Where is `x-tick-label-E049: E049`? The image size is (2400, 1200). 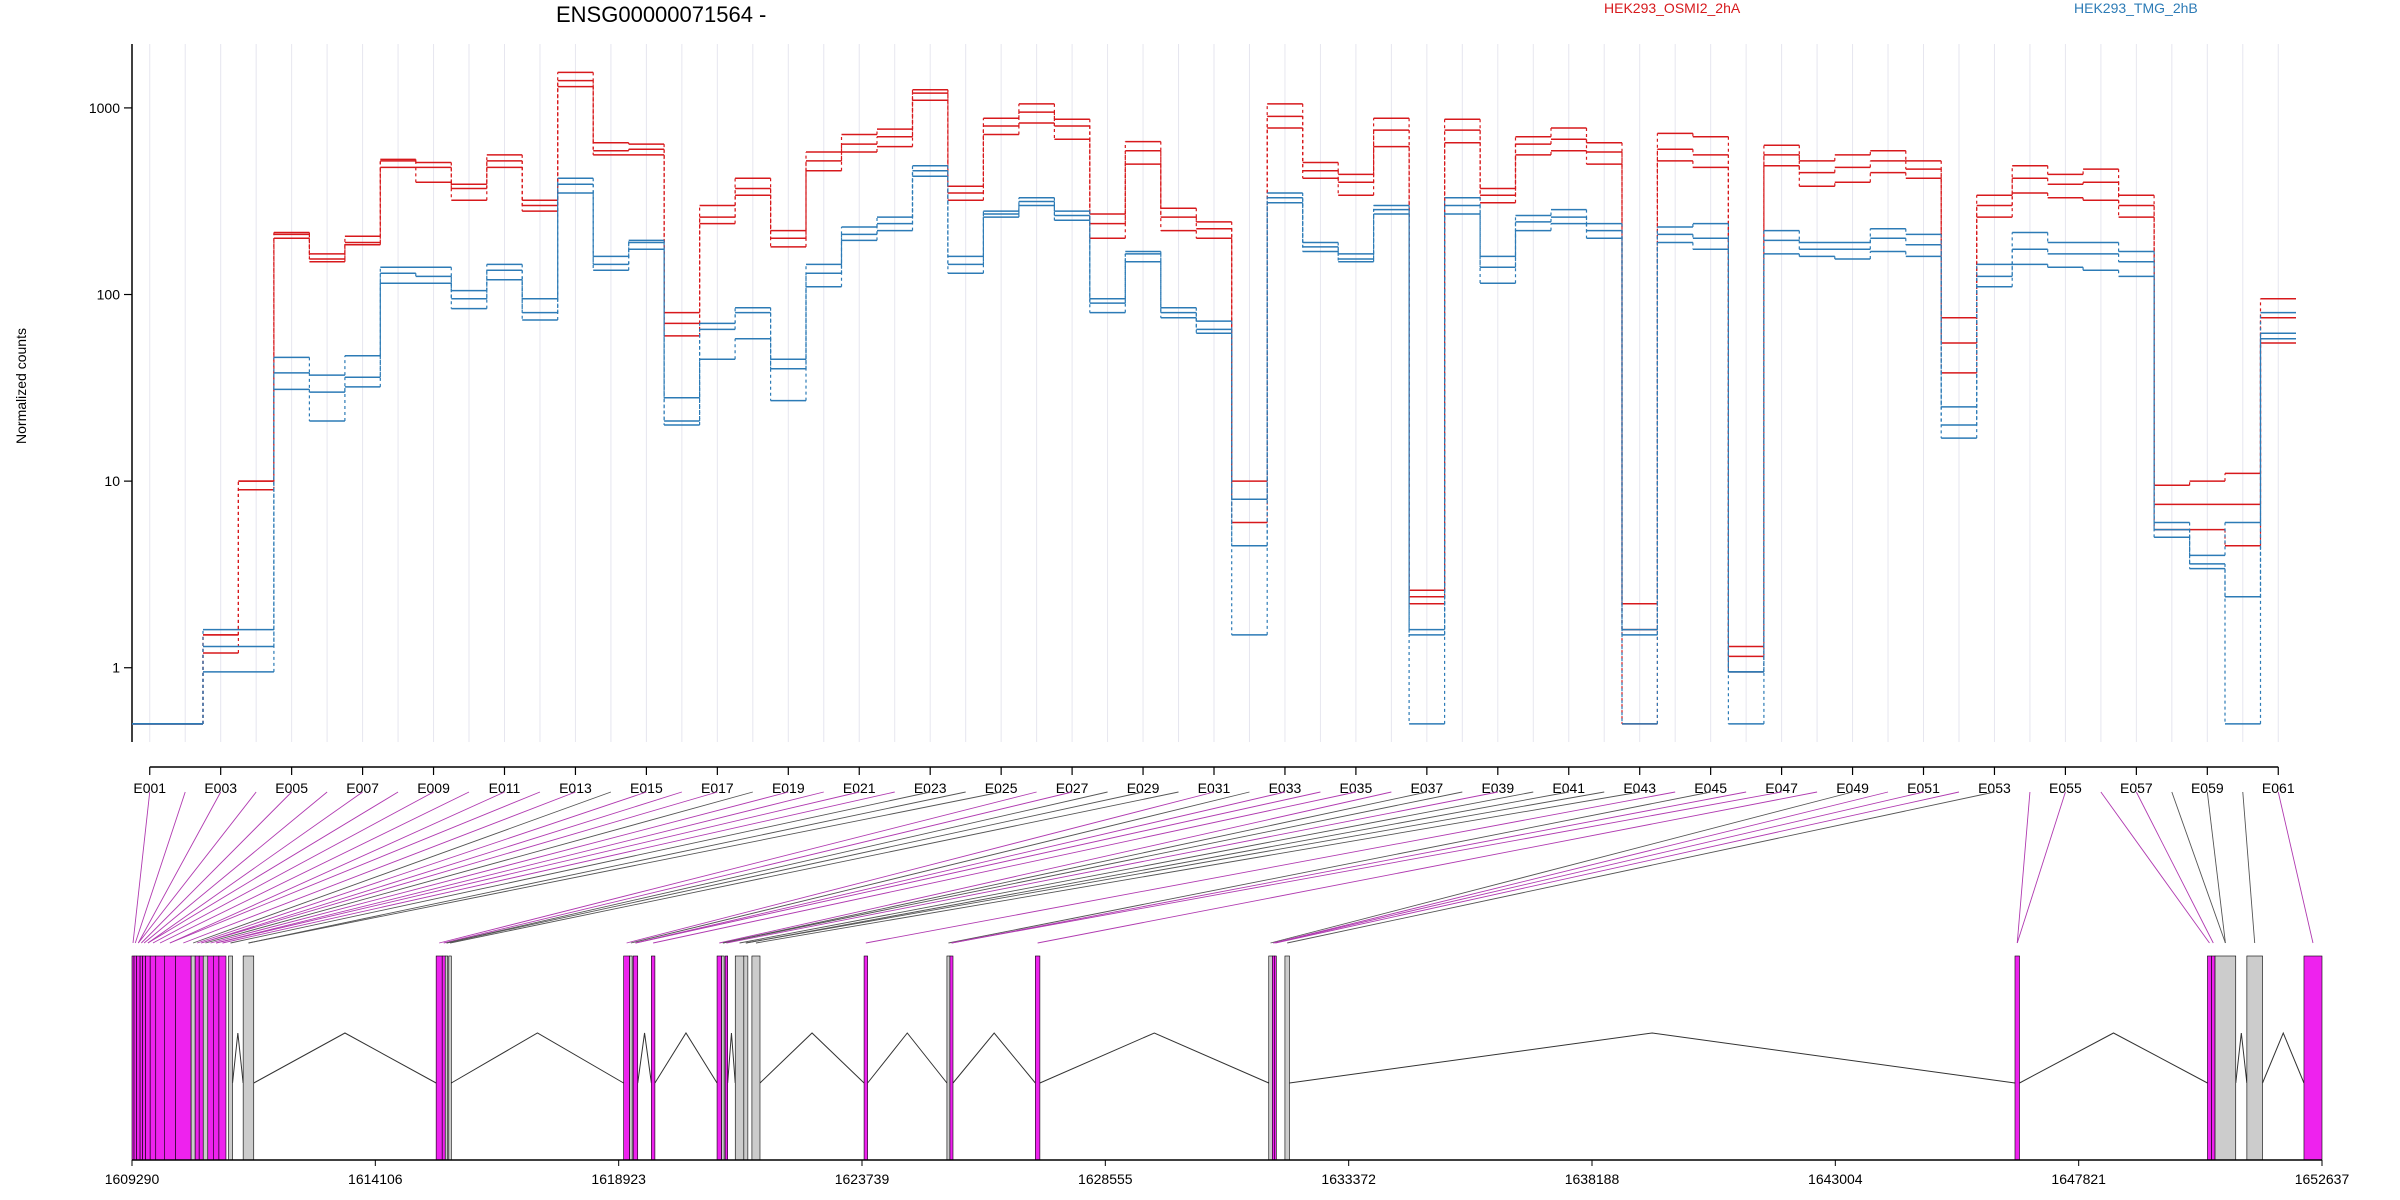 x-tick-label-E049: E049 is located at coordinates (1852, 788).